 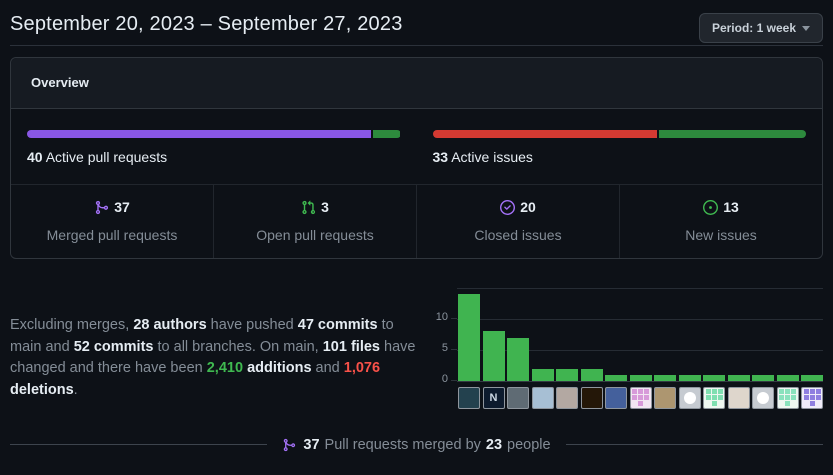 I want to click on summary-text: Excluding merges,, so click(x=72, y=325).